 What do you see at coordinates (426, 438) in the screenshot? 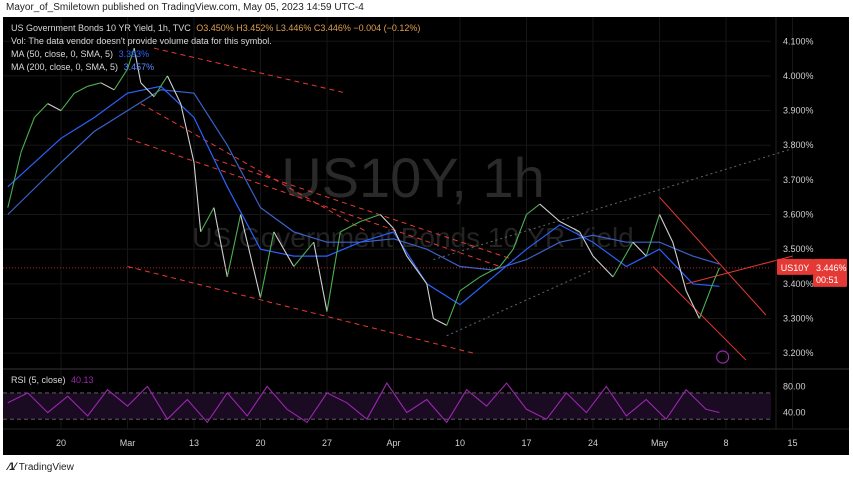
I see `time-axis: 20 Mar 13 20 27 Apr 10 17 24 May 8 15` at bounding box center [426, 438].